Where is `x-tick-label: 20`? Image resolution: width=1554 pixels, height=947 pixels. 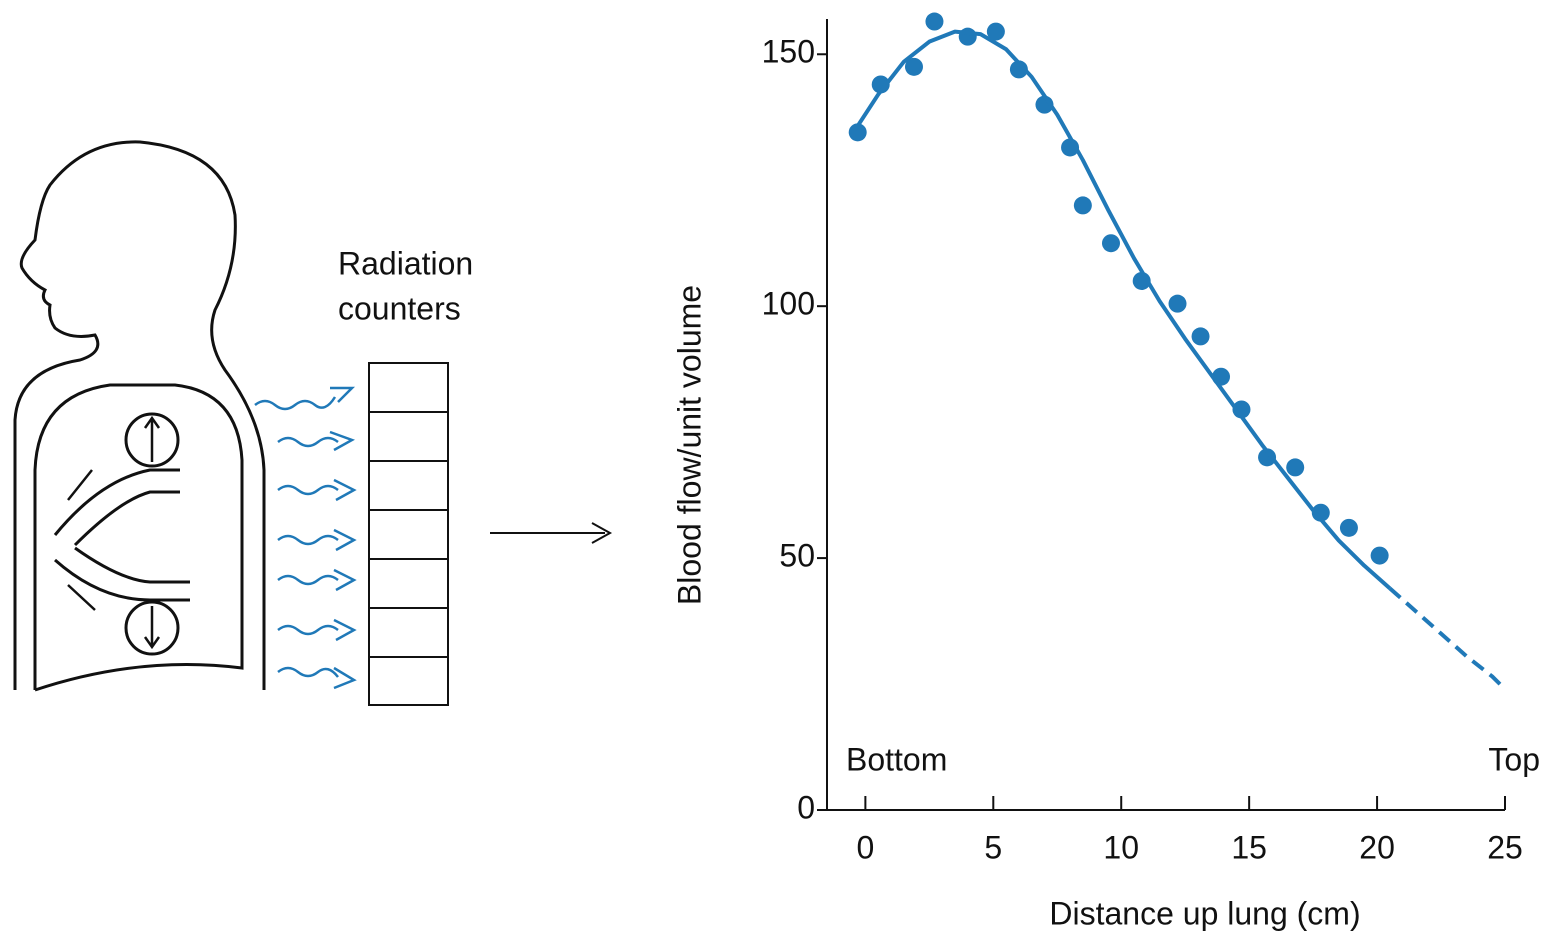 x-tick-label: 20 is located at coordinates (1377, 847).